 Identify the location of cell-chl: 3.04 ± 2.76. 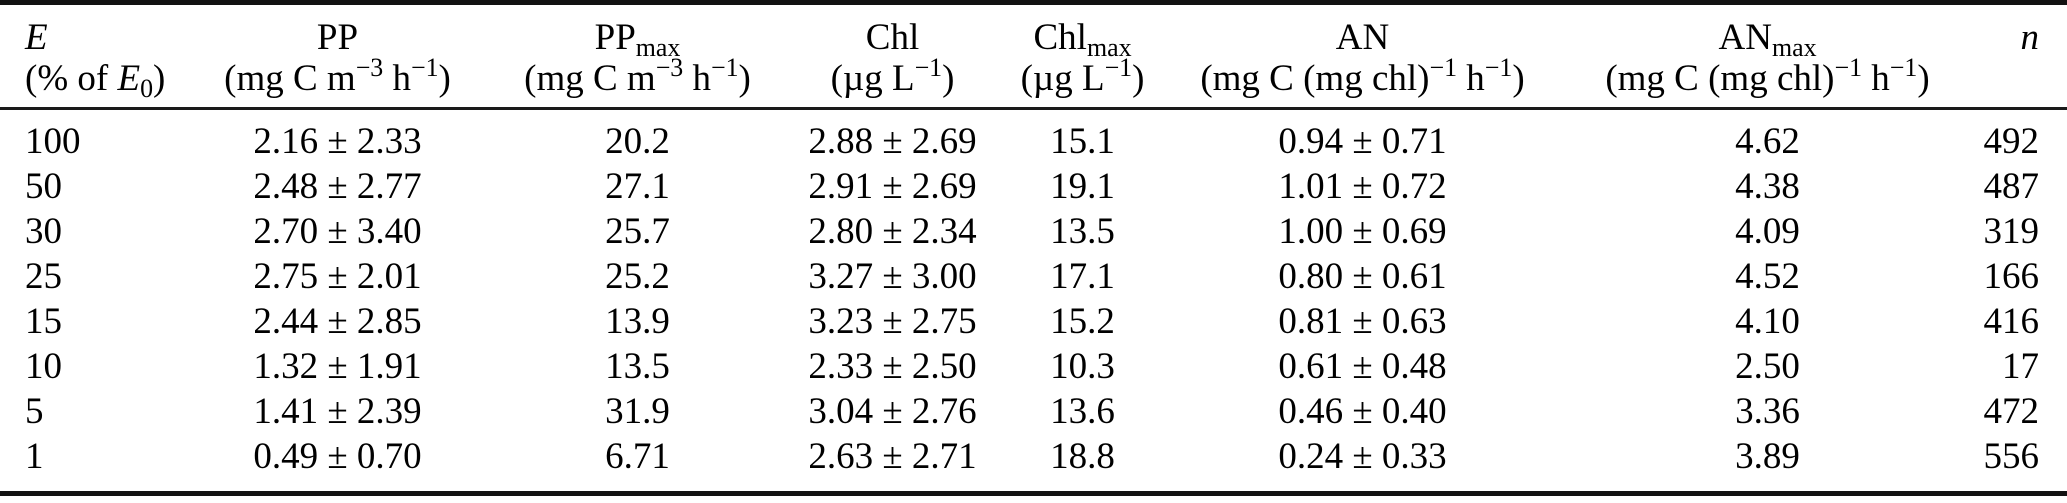
(892, 411).